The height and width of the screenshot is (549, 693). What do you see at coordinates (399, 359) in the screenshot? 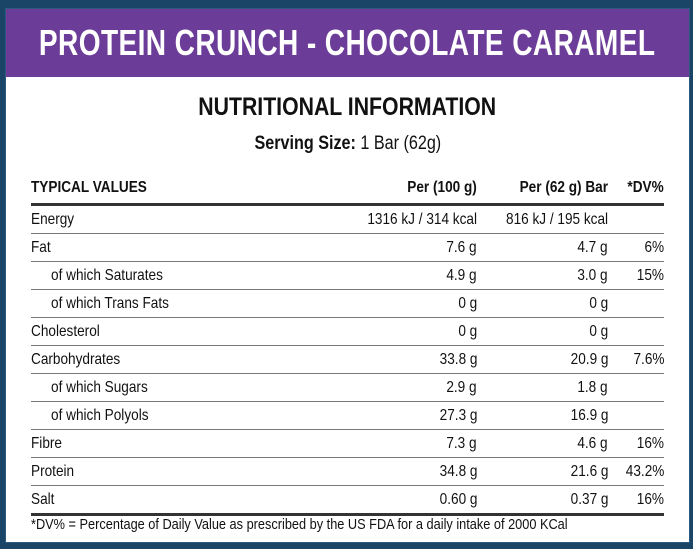
I see `per-100g-value: 33.8 g` at bounding box center [399, 359].